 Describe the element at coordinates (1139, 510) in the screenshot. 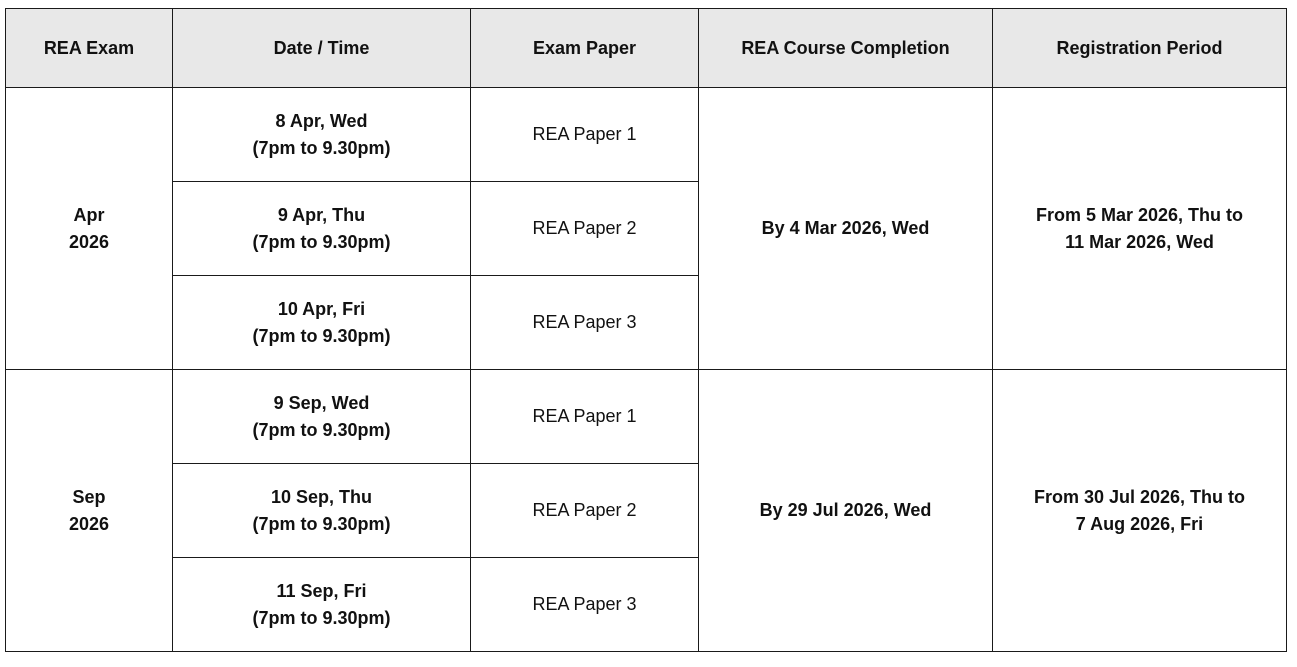

I see `registration-period-cell: From 30 Jul 2026, Thu to 7 Aug 2026, Fri` at that location.